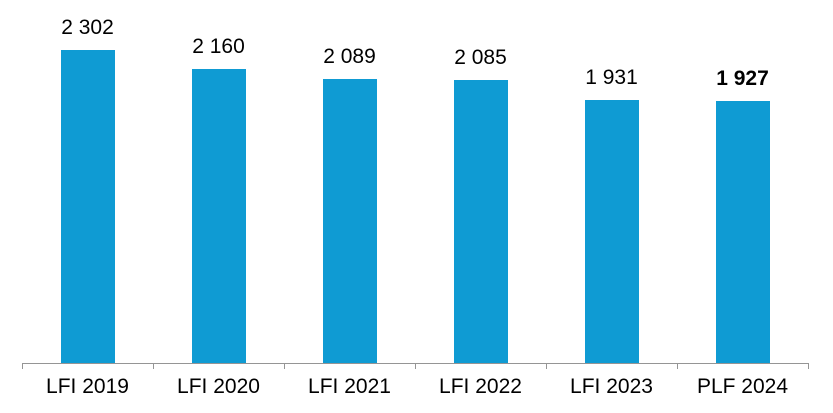 The height and width of the screenshot is (413, 833). I want to click on bar-lfi-2019, so click(88, 206).